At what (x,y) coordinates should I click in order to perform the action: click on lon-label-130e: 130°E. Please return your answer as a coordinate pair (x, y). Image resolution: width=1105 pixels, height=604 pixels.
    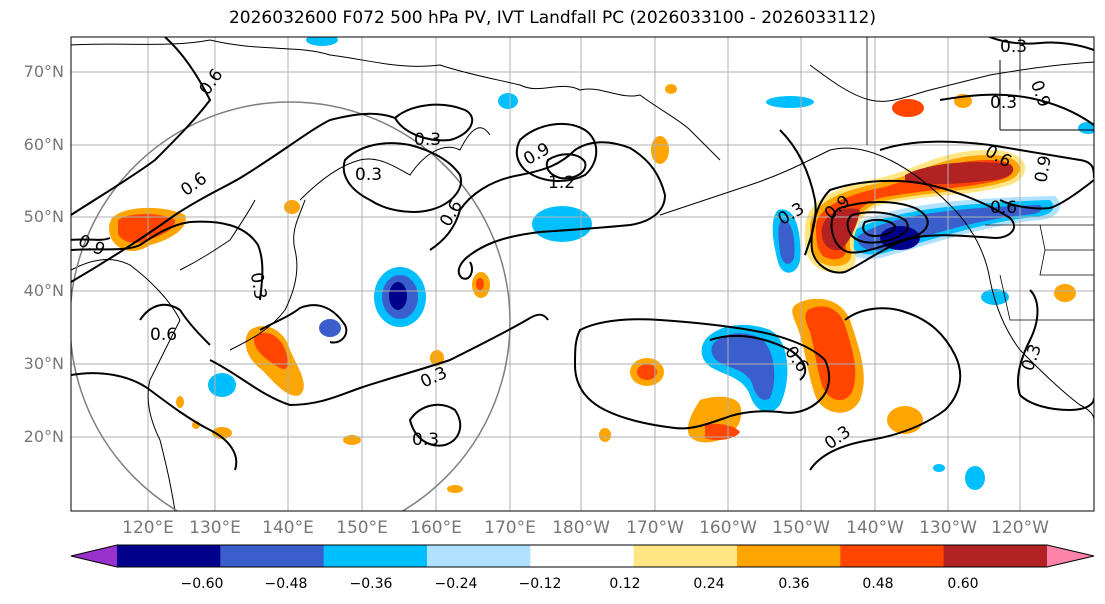
    Looking at the image, I should click on (215, 528).